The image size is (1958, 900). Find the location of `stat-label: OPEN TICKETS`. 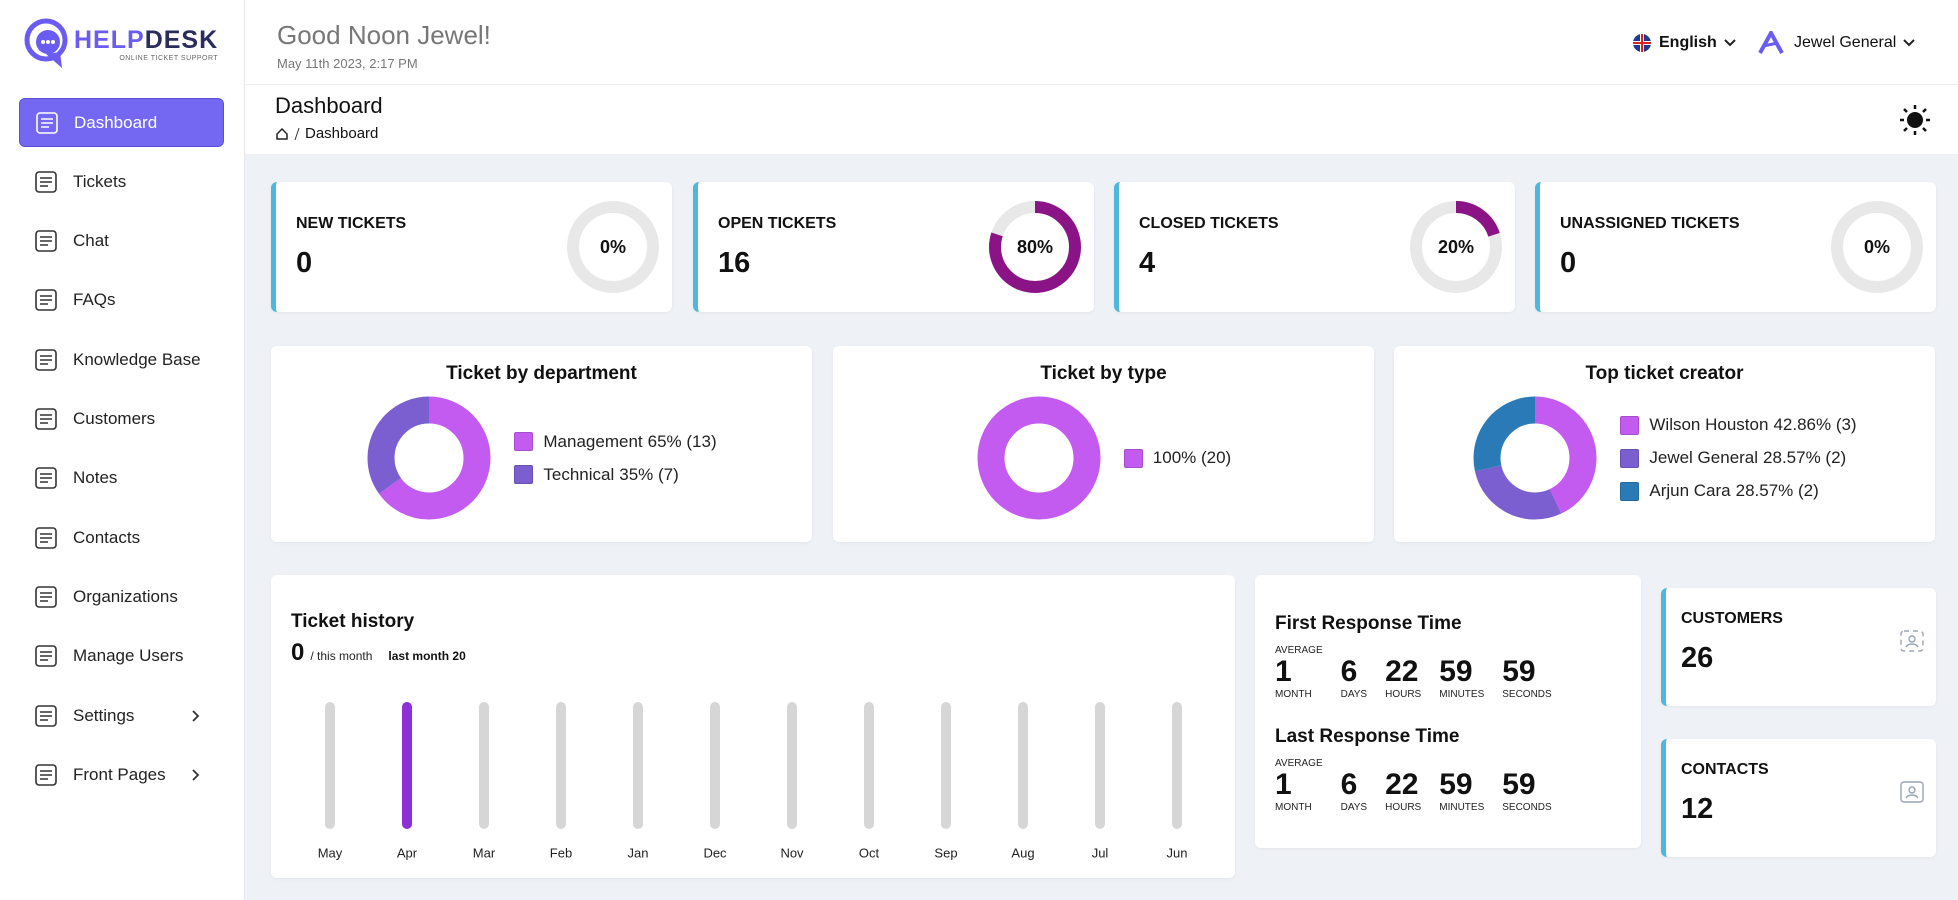

stat-label: OPEN TICKETS is located at coordinates (777, 223).